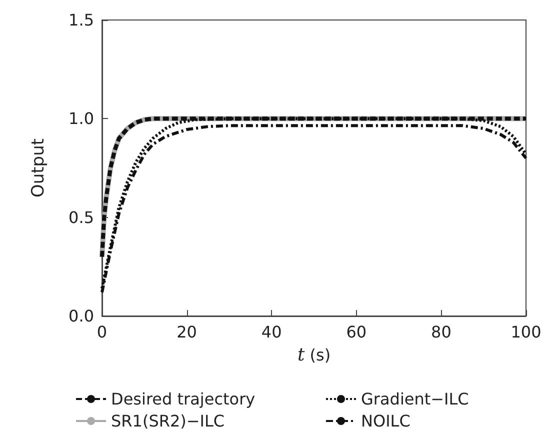 This screenshot has width=547, height=443. Describe the element at coordinates (81, 217) in the screenshot. I see `y-tick-label: 0.5` at that location.